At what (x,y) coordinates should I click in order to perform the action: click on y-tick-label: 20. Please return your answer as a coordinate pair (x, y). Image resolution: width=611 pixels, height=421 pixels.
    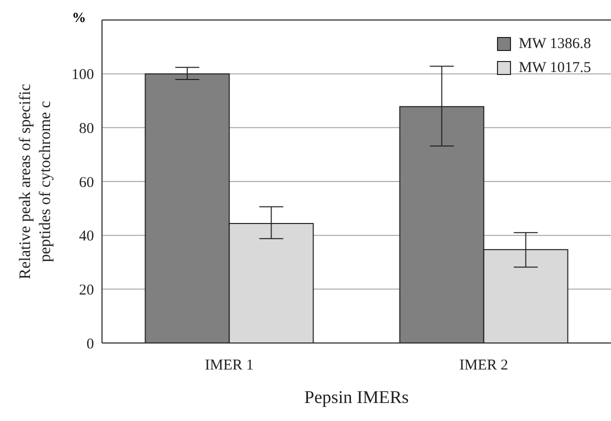
    Looking at the image, I should click on (86, 290).